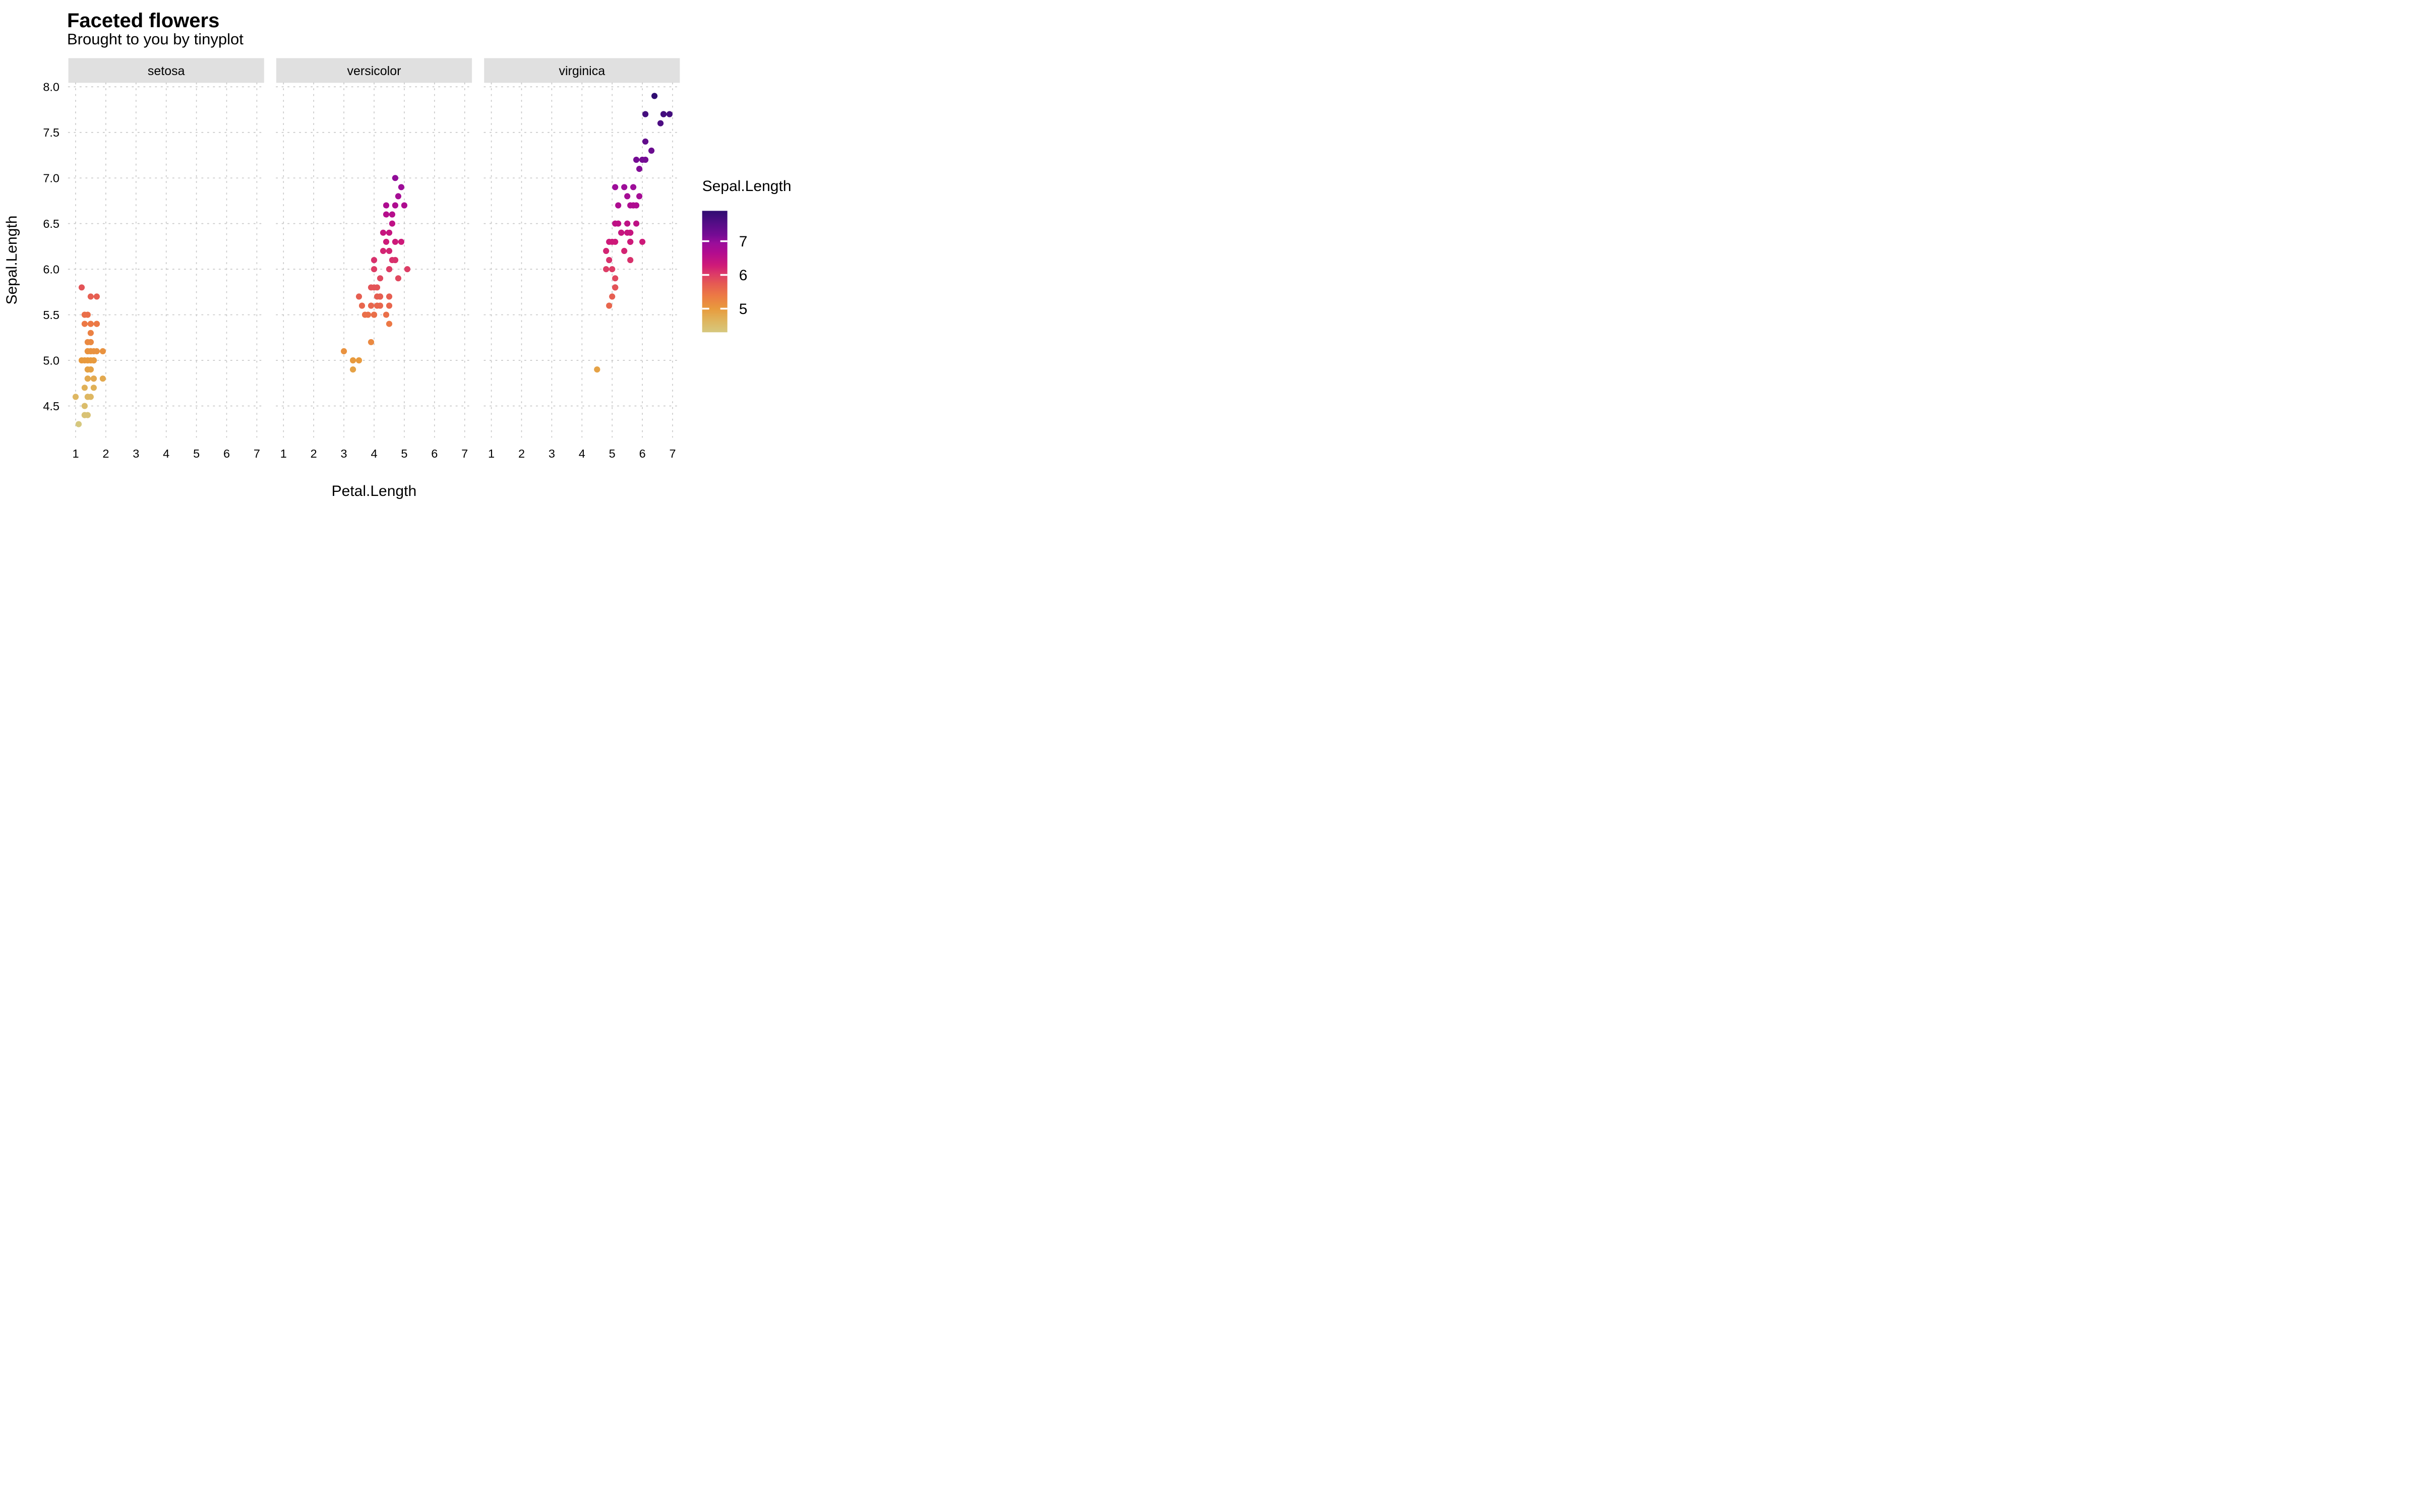 This screenshot has width=2420, height=1512. What do you see at coordinates (51, 406) in the screenshot?
I see `y-tick-label: 4.5` at bounding box center [51, 406].